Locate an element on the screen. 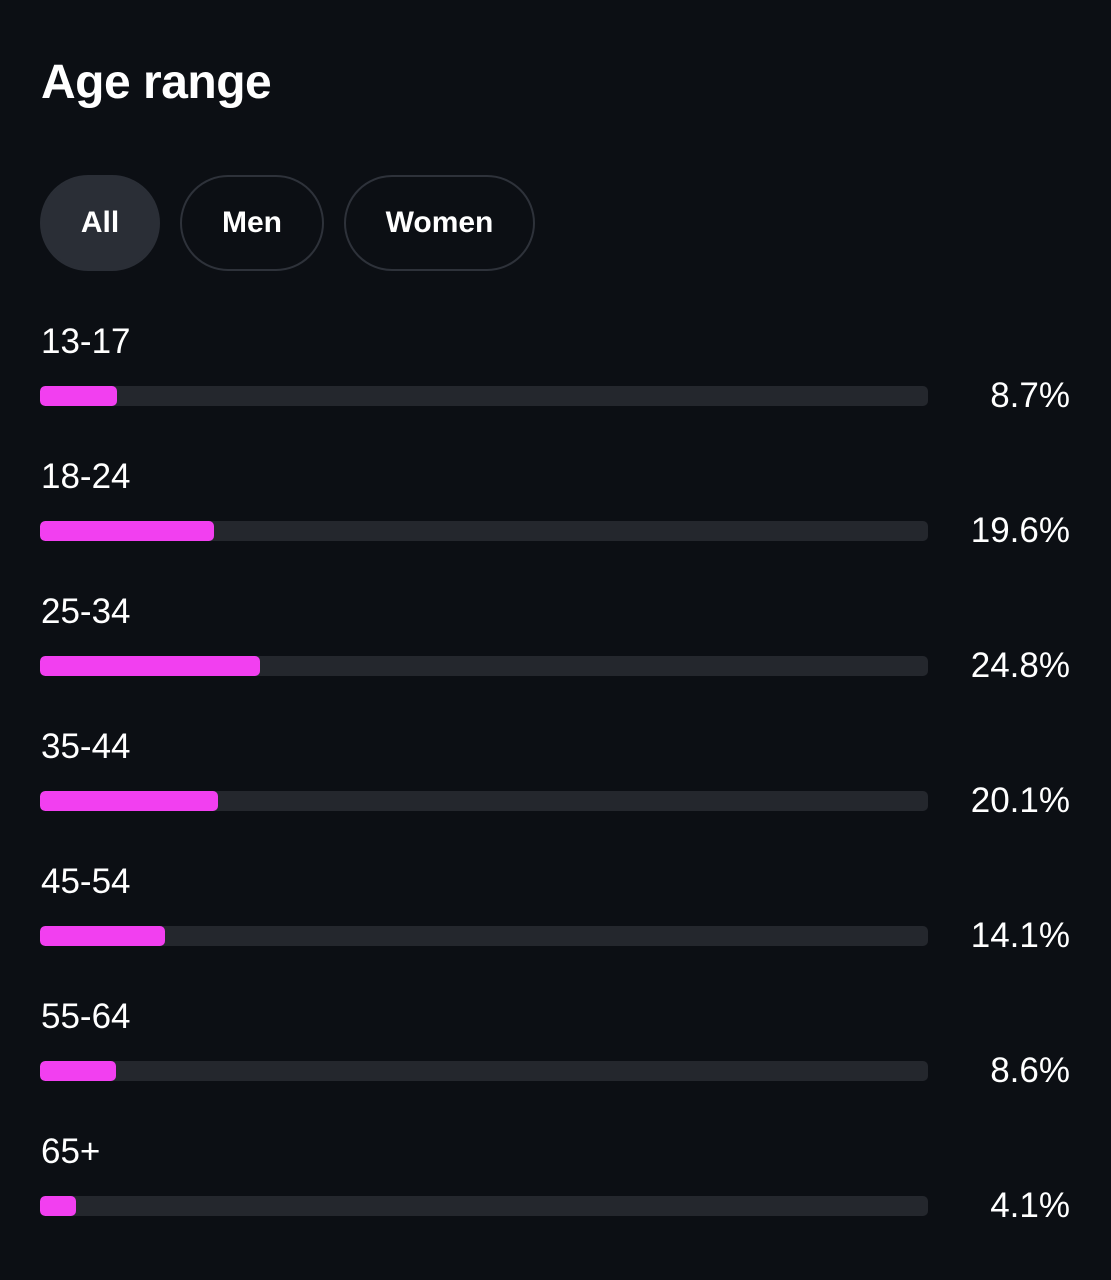 This screenshot has height=1280, width=1111. age-range-row-45-54: 45-54 14.1% is located at coordinates (555, 925).